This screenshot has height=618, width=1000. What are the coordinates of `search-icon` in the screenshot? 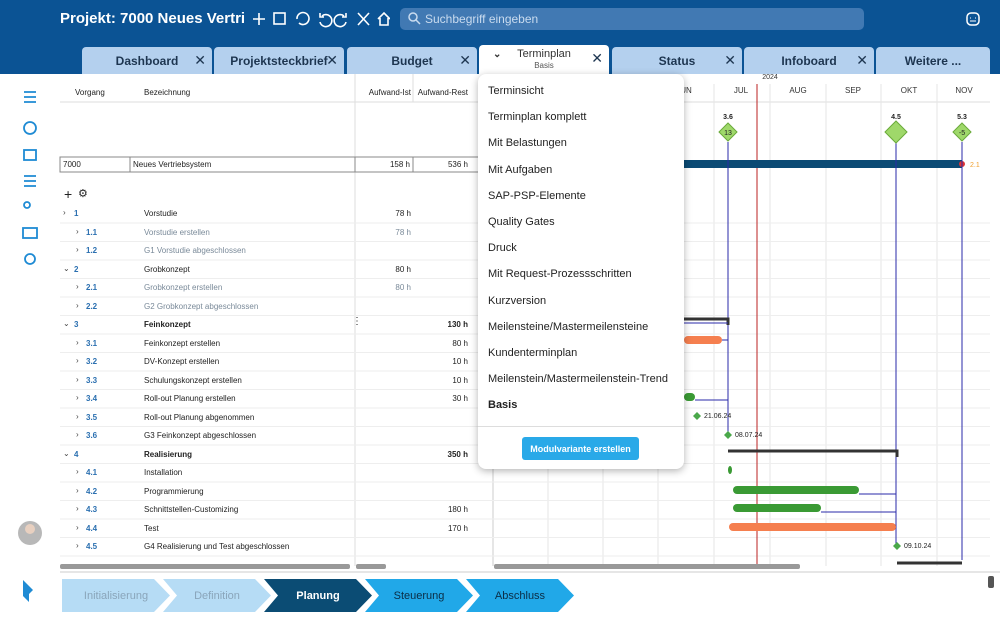 It's located at (414, 18).